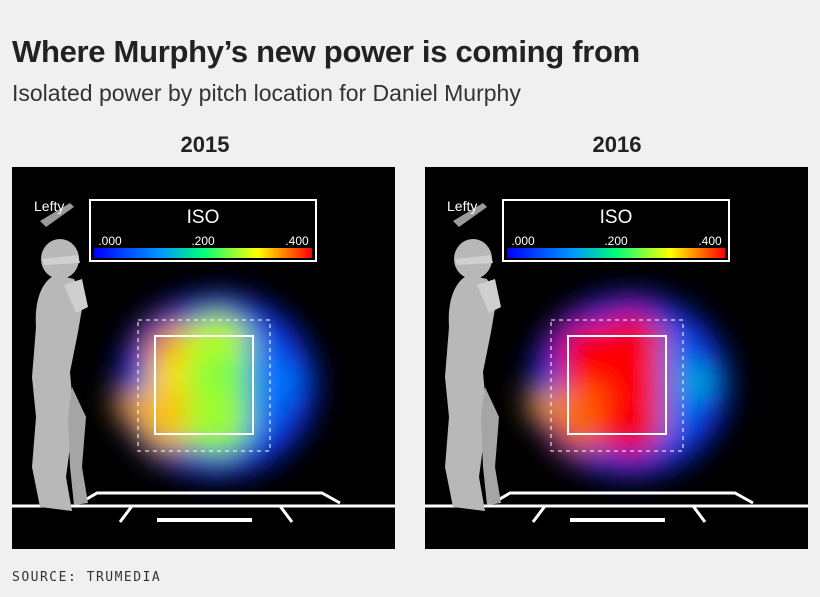 The width and height of the screenshot is (820, 597). I want to click on panel-label-2016: 2016, so click(617, 144).